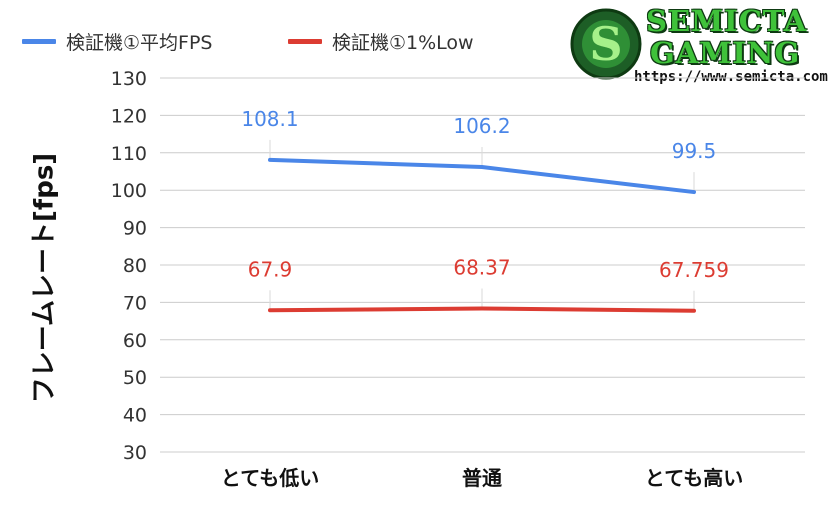  Describe the element at coordinates (135, 378) in the screenshot. I see `y-tick-label: 50` at that location.